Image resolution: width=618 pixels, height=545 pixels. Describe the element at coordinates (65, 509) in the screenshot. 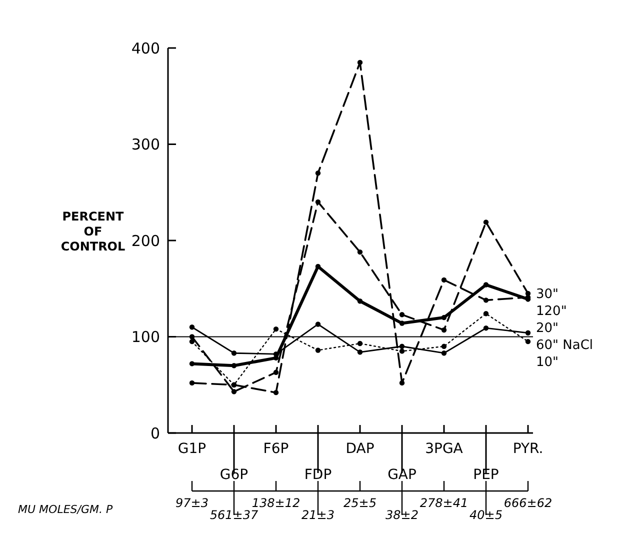

I see `text: MU MOLES/GM. P` at that location.